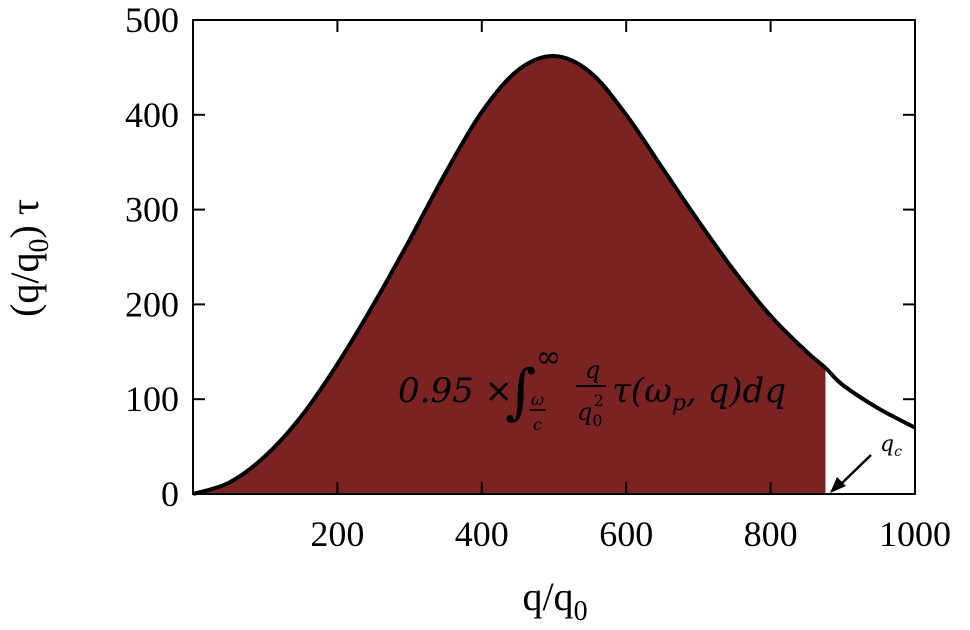  I want to click on qc-label: qc, so click(891, 446).